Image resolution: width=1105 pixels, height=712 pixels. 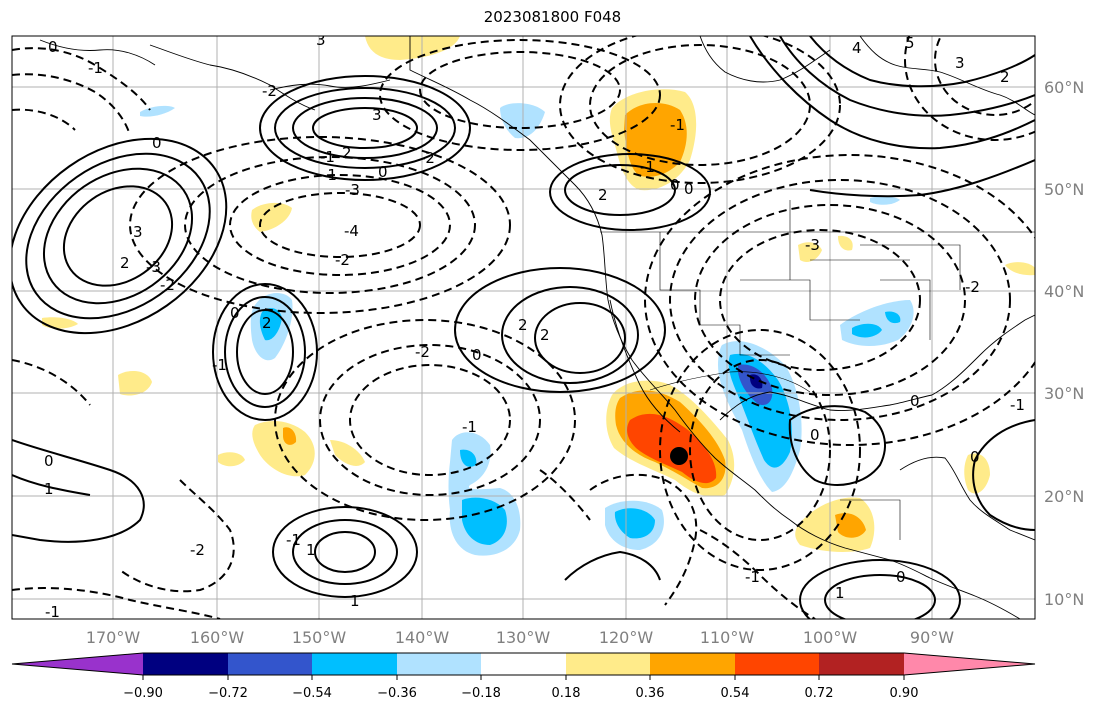 I want to click on lon-label: 140°W, so click(x=422, y=637).